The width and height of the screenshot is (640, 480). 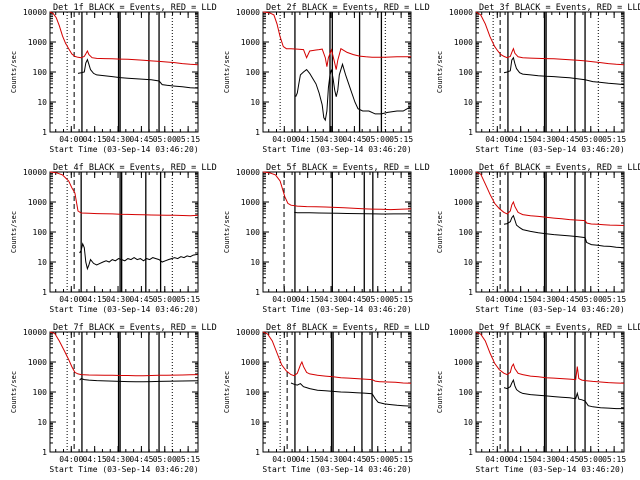 What do you see at coordinates (135, 168) in the screenshot?
I see `chart-title: Det 4f BLACK = Events, RED = LLD` at bounding box center [135, 168].